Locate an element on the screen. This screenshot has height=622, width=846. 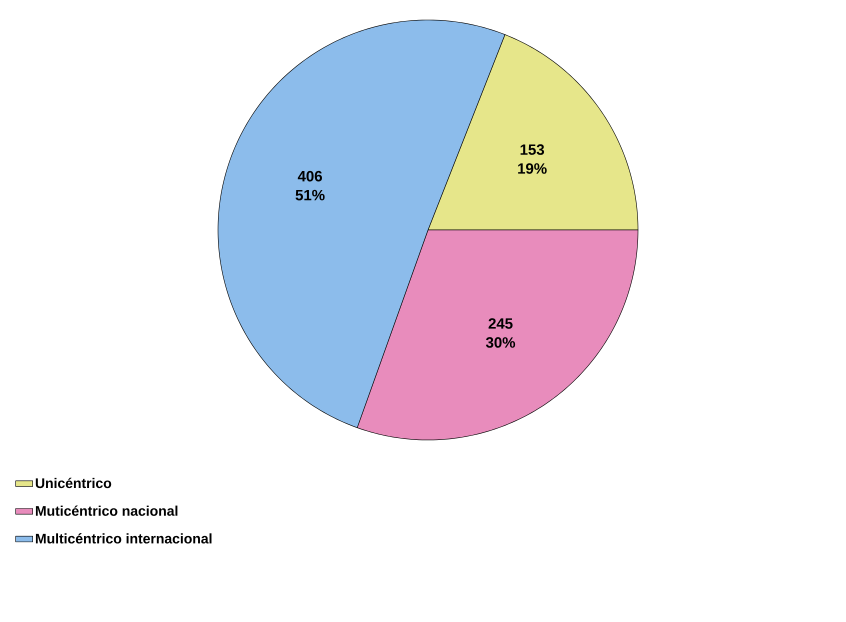
legend-label: Multicéntrico internacional is located at coordinates (124, 538).